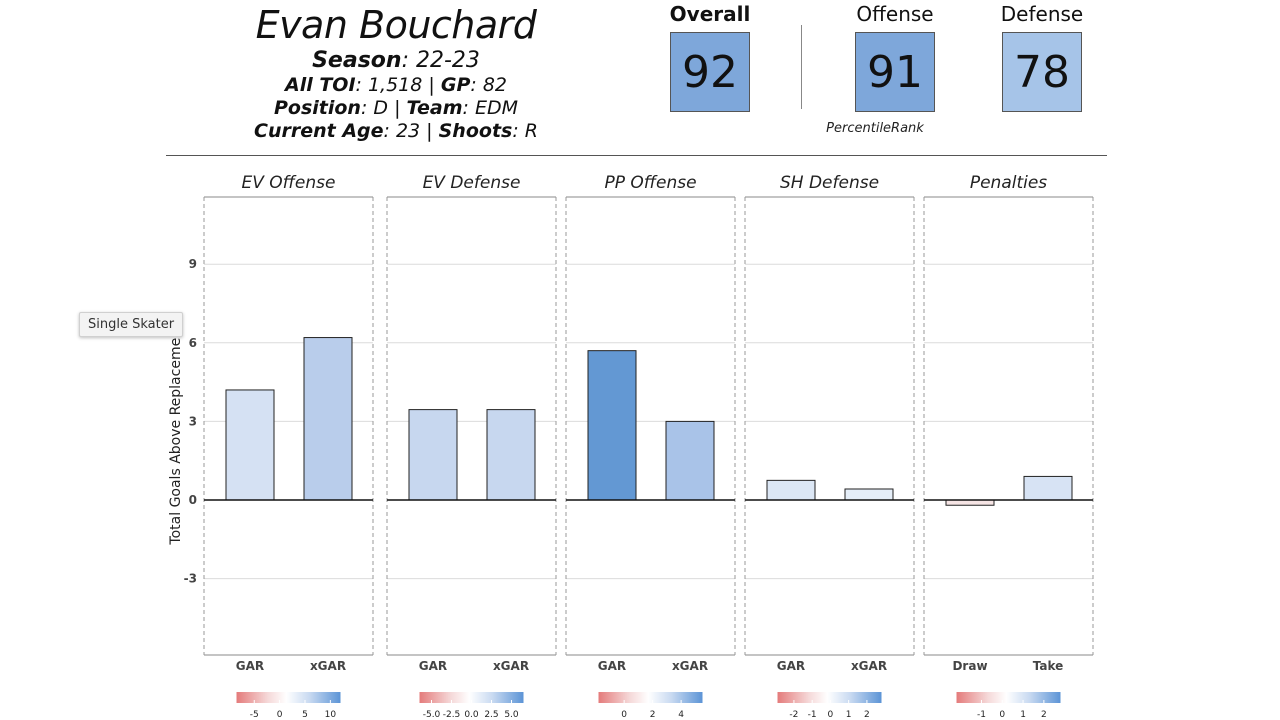 The height and width of the screenshot is (720, 1280). I want to click on age-value: : 23 |, so click(411, 131).